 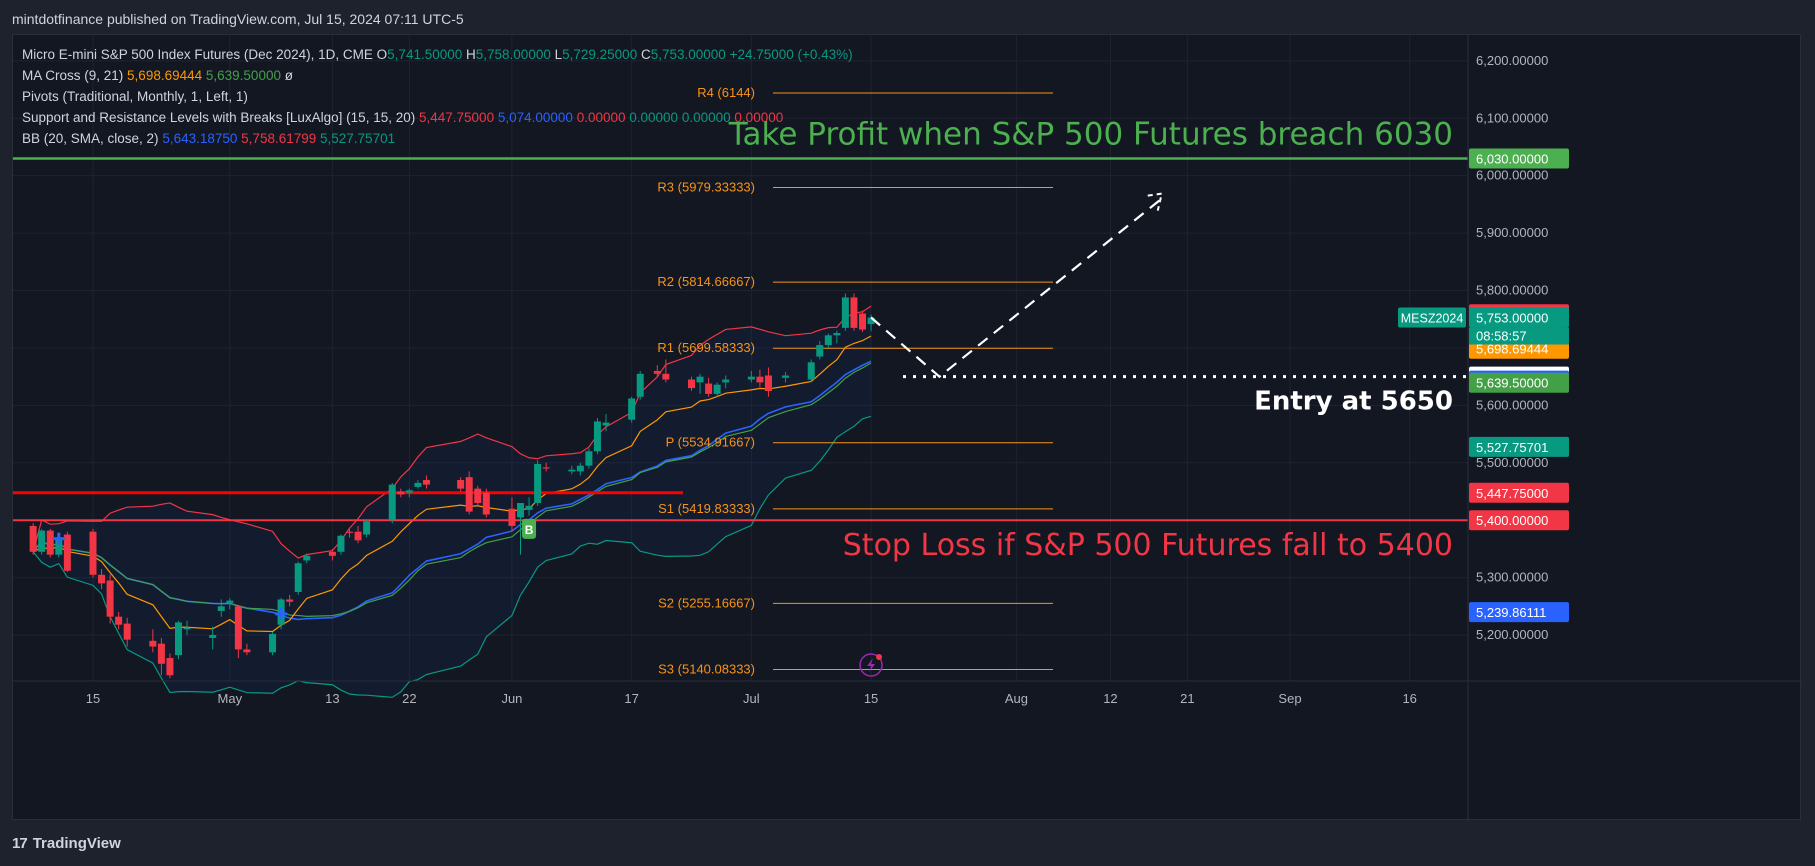 What do you see at coordinates (1512, 318) in the screenshot?
I see `price-axis-label: 5,753.00000` at bounding box center [1512, 318].